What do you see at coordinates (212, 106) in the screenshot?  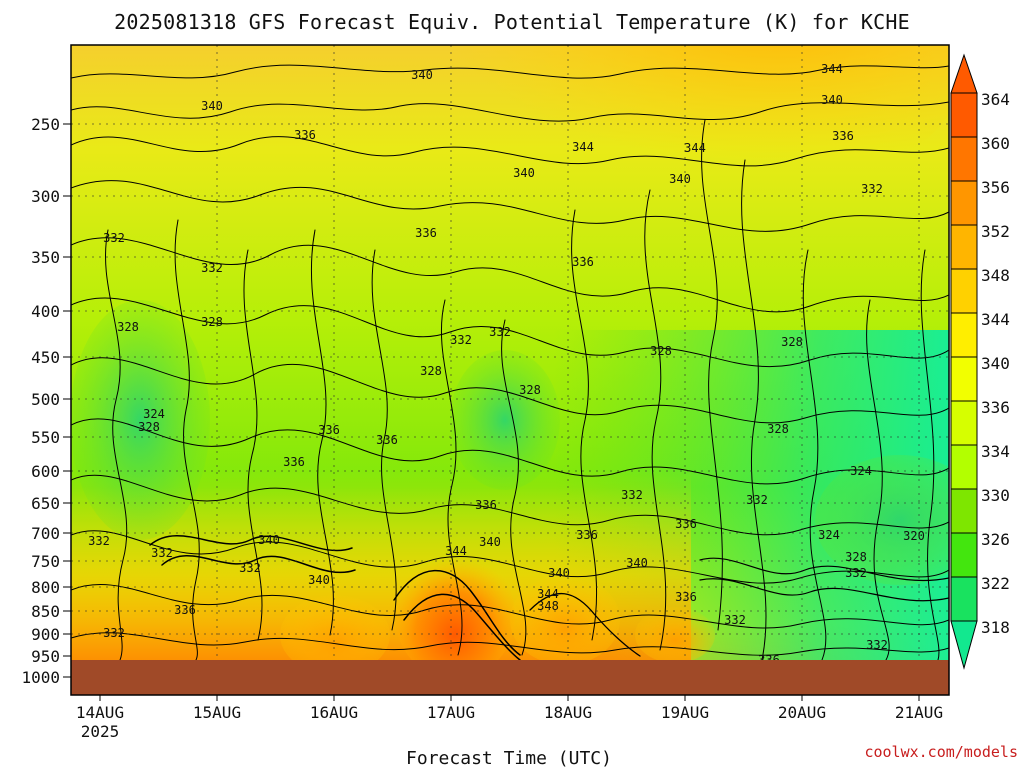 I see `contour-label-4: 340` at bounding box center [212, 106].